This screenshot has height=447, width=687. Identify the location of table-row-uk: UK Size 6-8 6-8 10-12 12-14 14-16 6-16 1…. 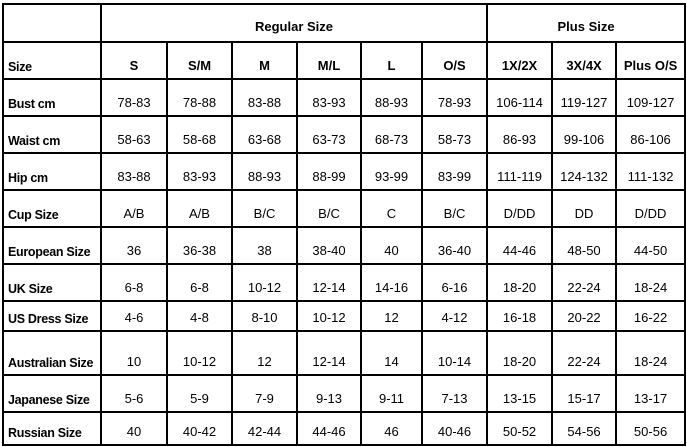
(344, 282).